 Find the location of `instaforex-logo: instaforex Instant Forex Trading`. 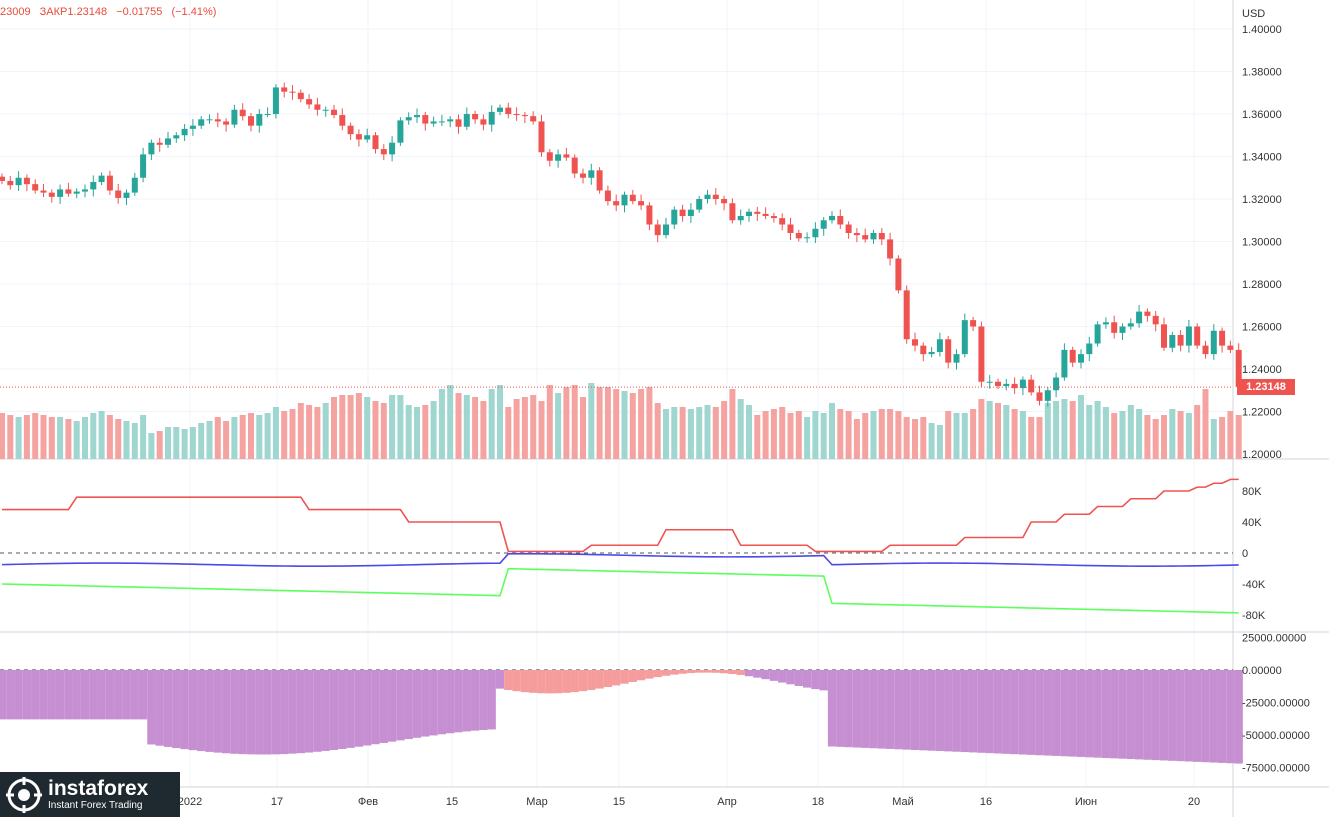

instaforex-logo: instaforex Instant Forex Trading is located at coordinates (90, 794).